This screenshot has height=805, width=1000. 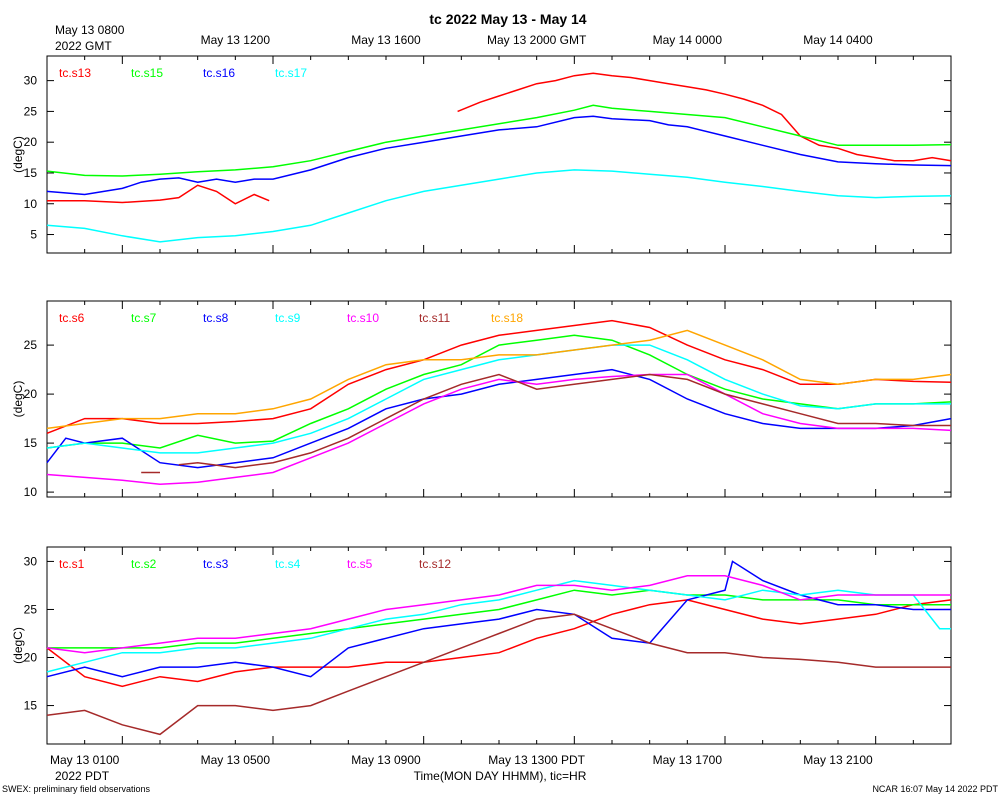 I want to click on chart-title: tc 2022 May 13 - May 14, so click(x=507, y=19).